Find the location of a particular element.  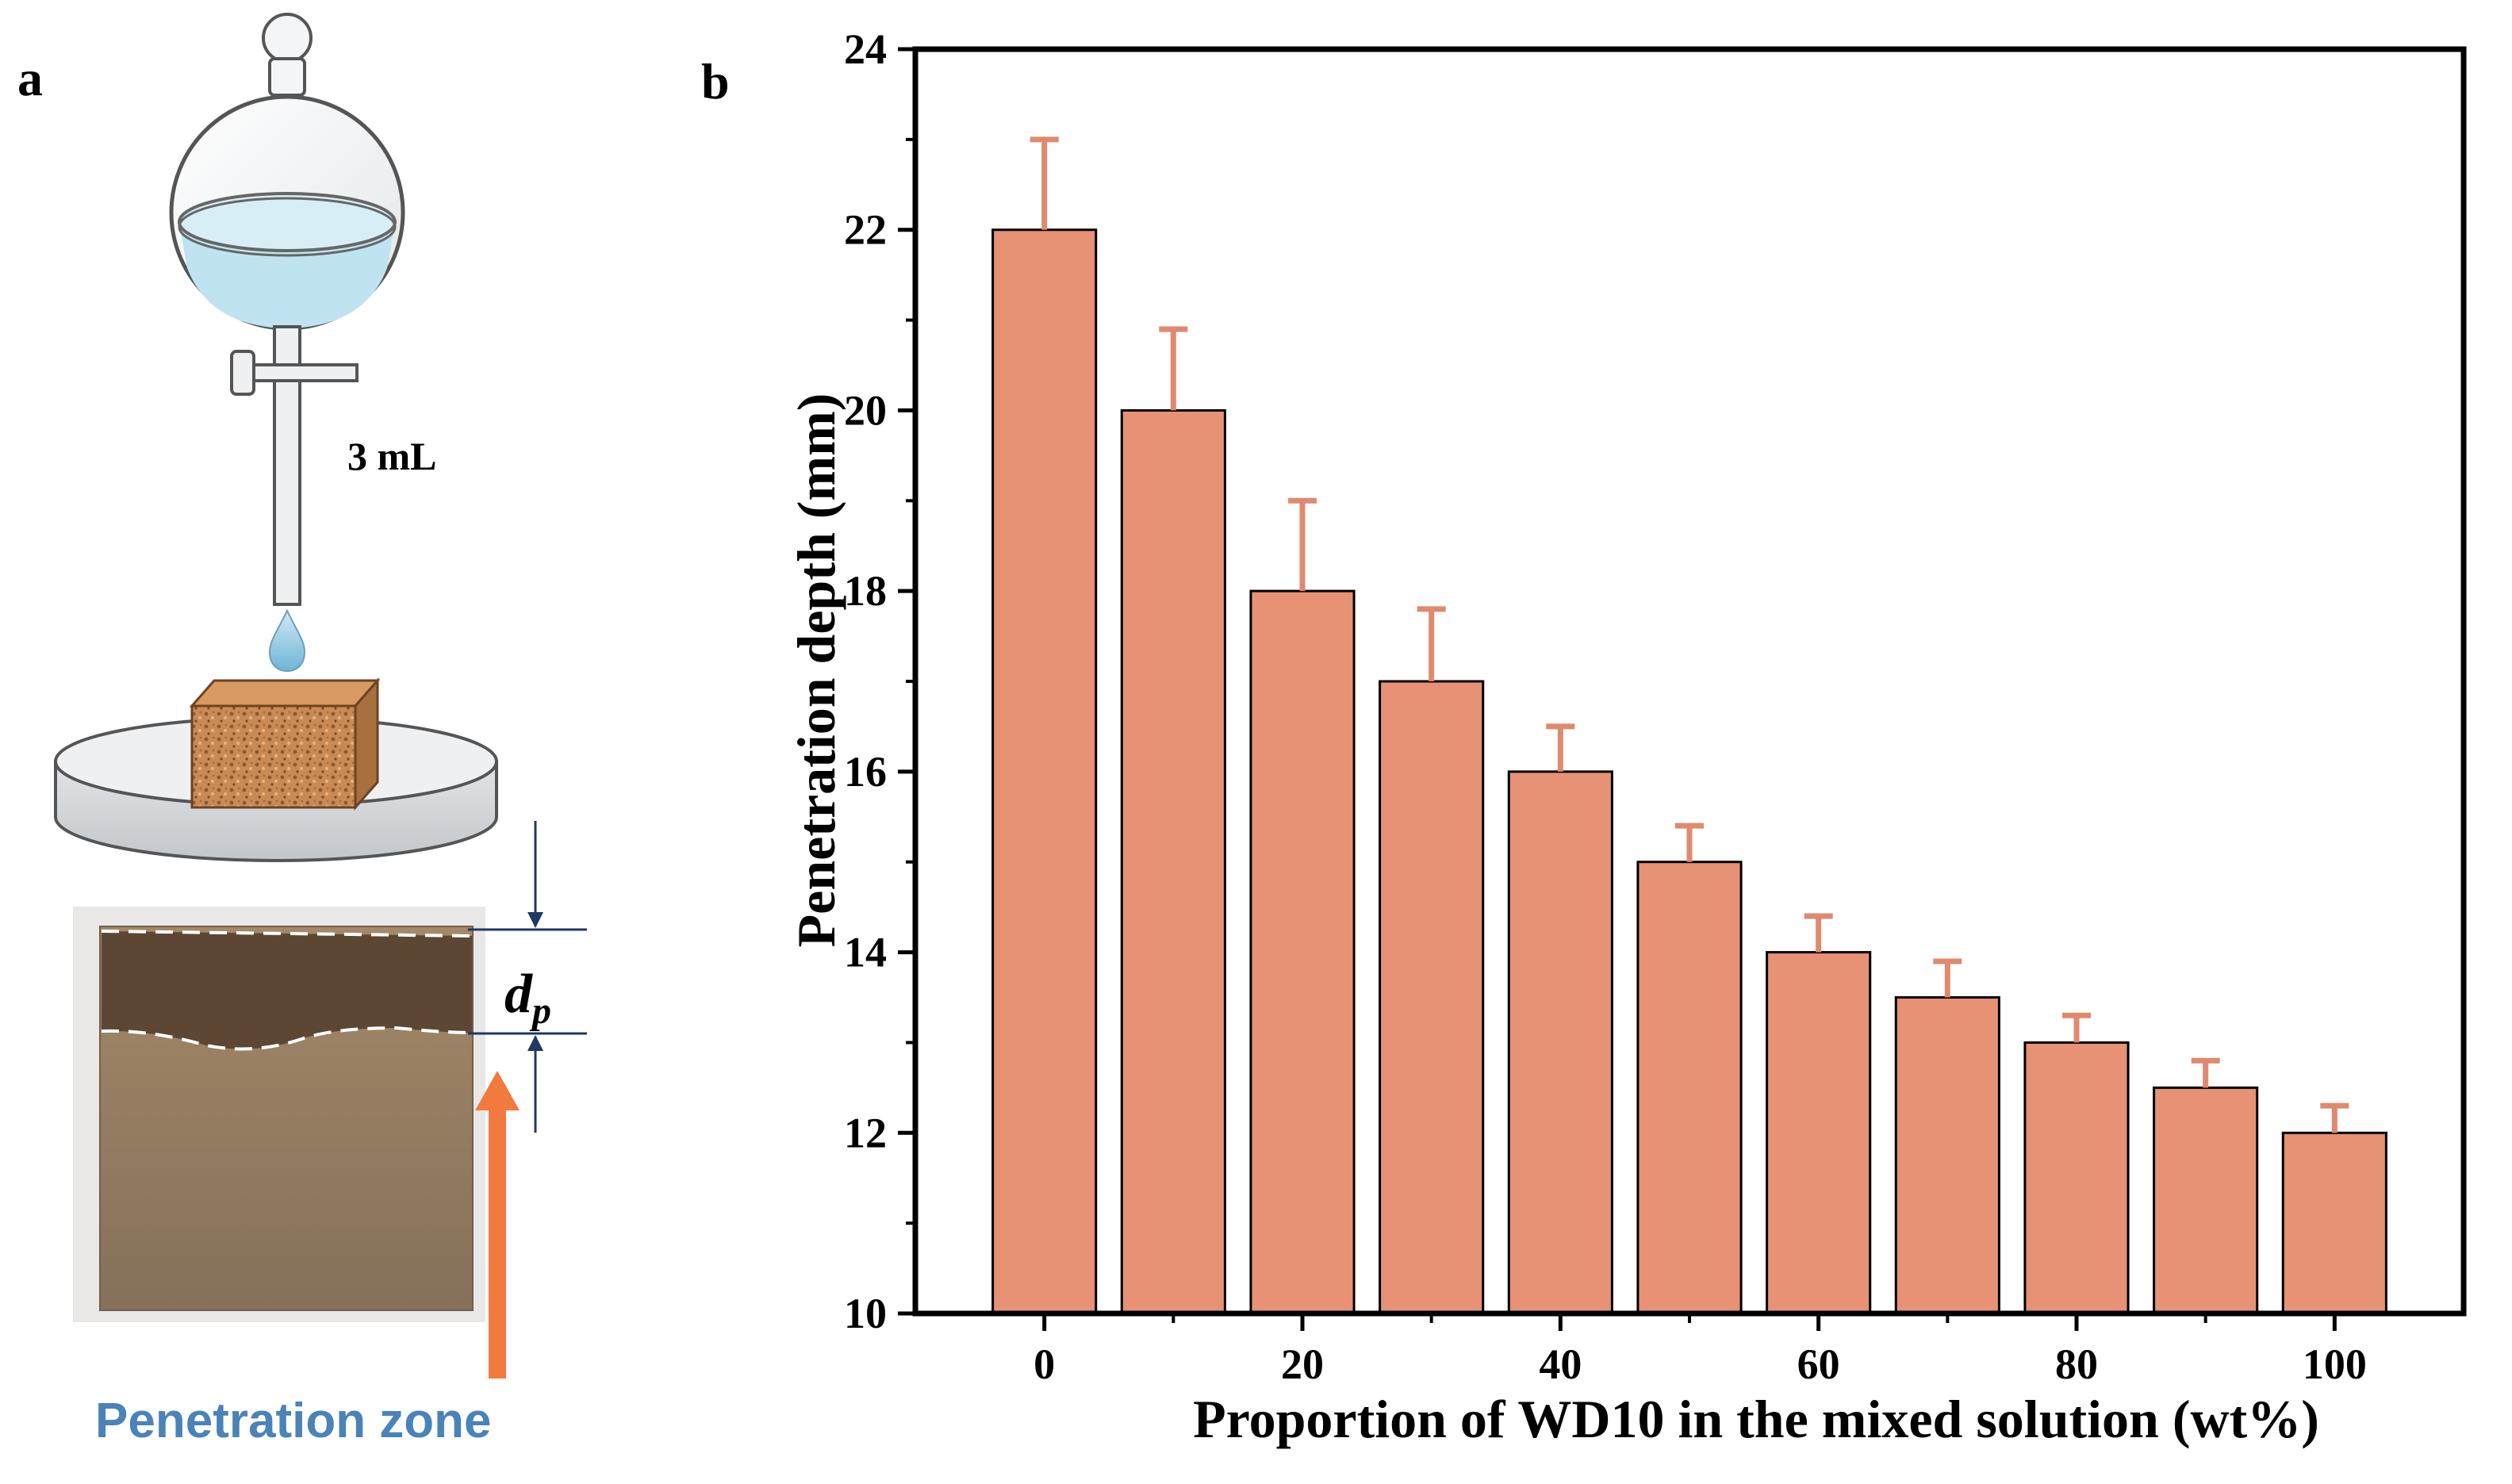

water-drop-icon is located at coordinates (287, 640).